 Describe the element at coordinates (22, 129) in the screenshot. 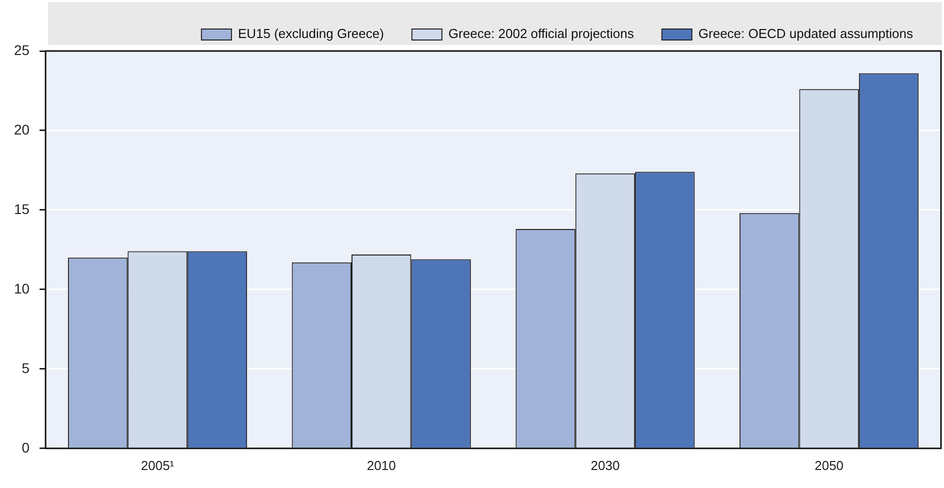

I see `y-tick-label: 20` at that location.